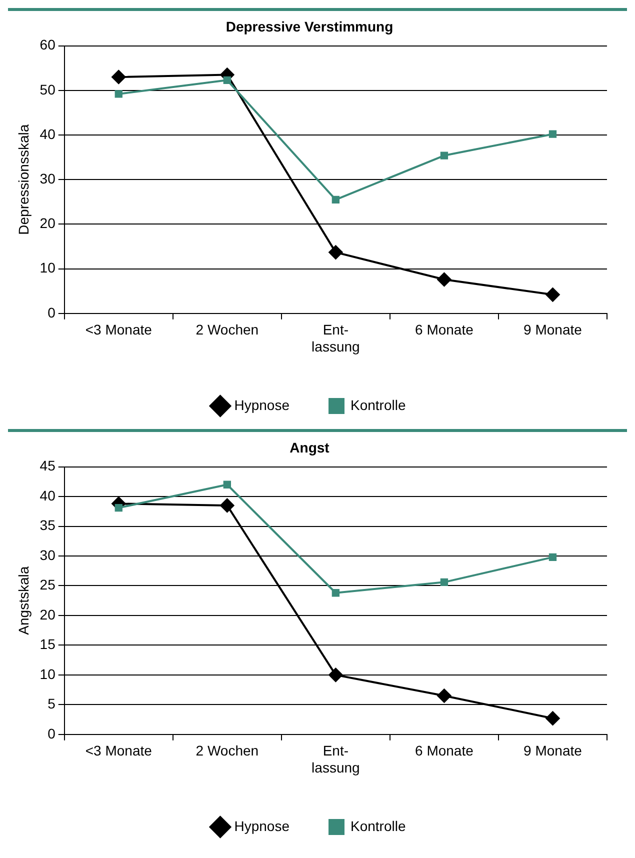  Describe the element at coordinates (48, 466) in the screenshot. I see `y-tick-label: 45` at that location.